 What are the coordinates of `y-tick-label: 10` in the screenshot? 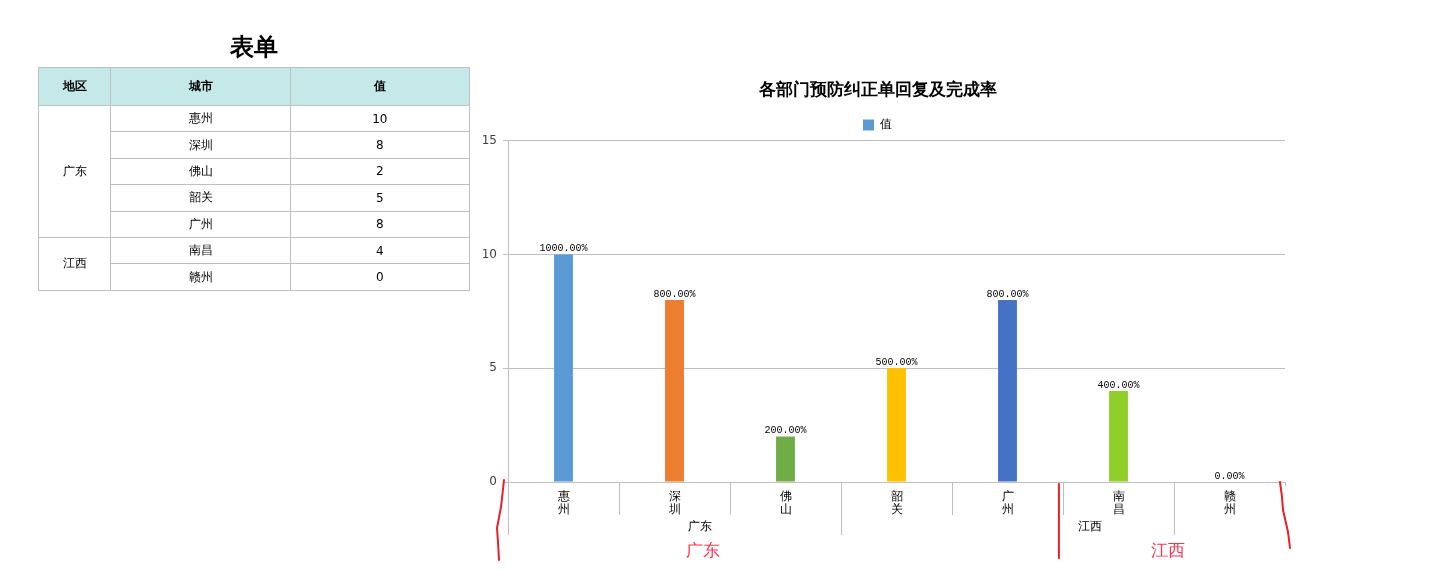 It's located at (489, 253).